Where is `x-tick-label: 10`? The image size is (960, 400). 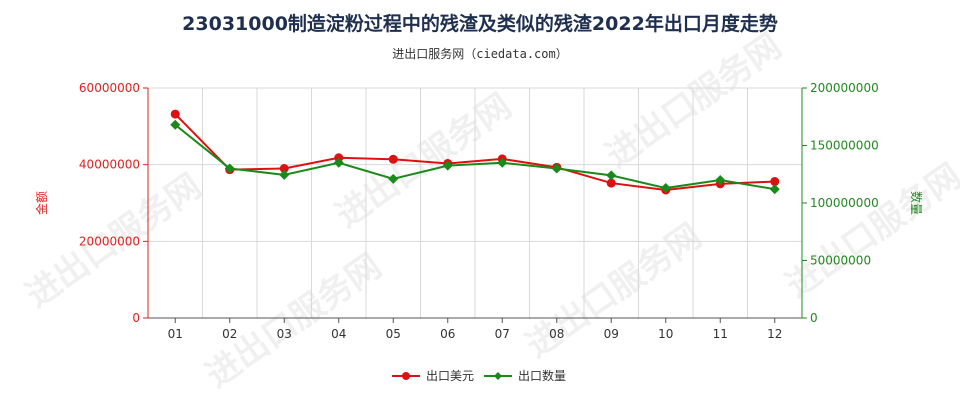
x-tick-label: 10 is located at coordinates (665, 334).